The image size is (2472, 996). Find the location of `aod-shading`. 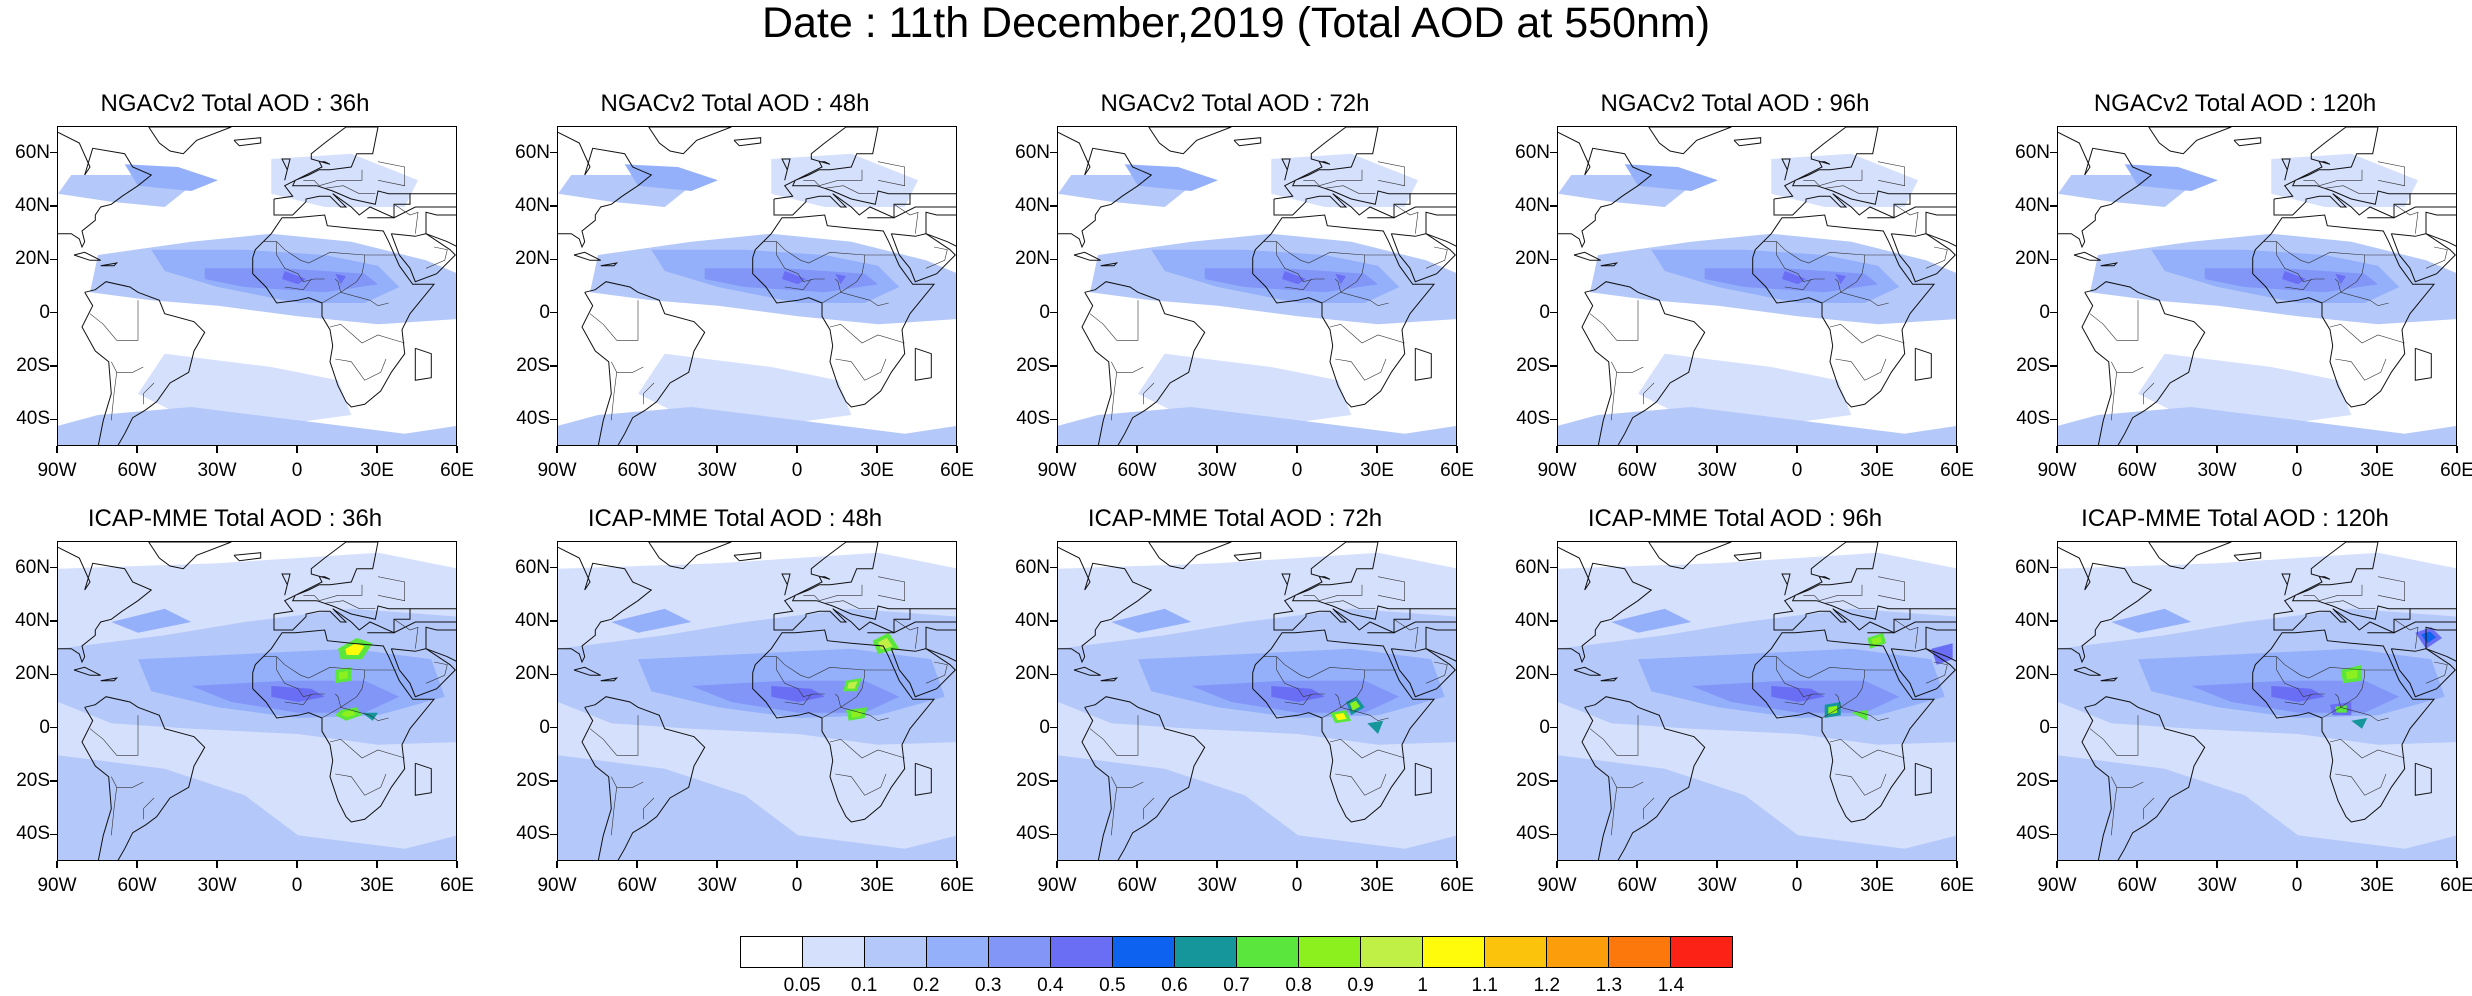

aod-shading is located at coordinates (257, 299).